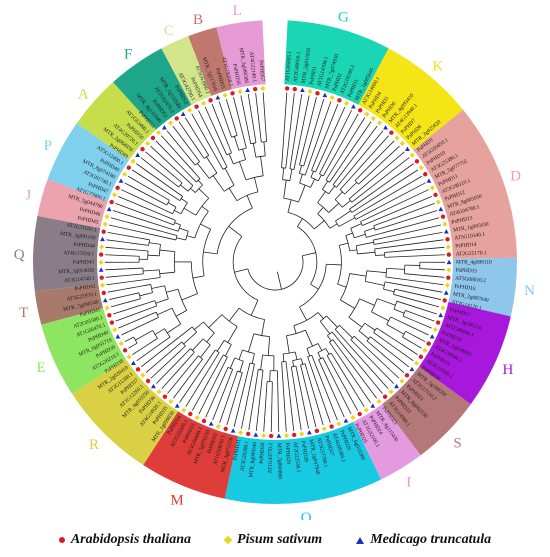 Image resolution: width=550 pixels, height=557 pixels. Describe the element at coordinates (78, 253) in the screenshot. I see `leaf-label: AT4G17810.1` at that location.